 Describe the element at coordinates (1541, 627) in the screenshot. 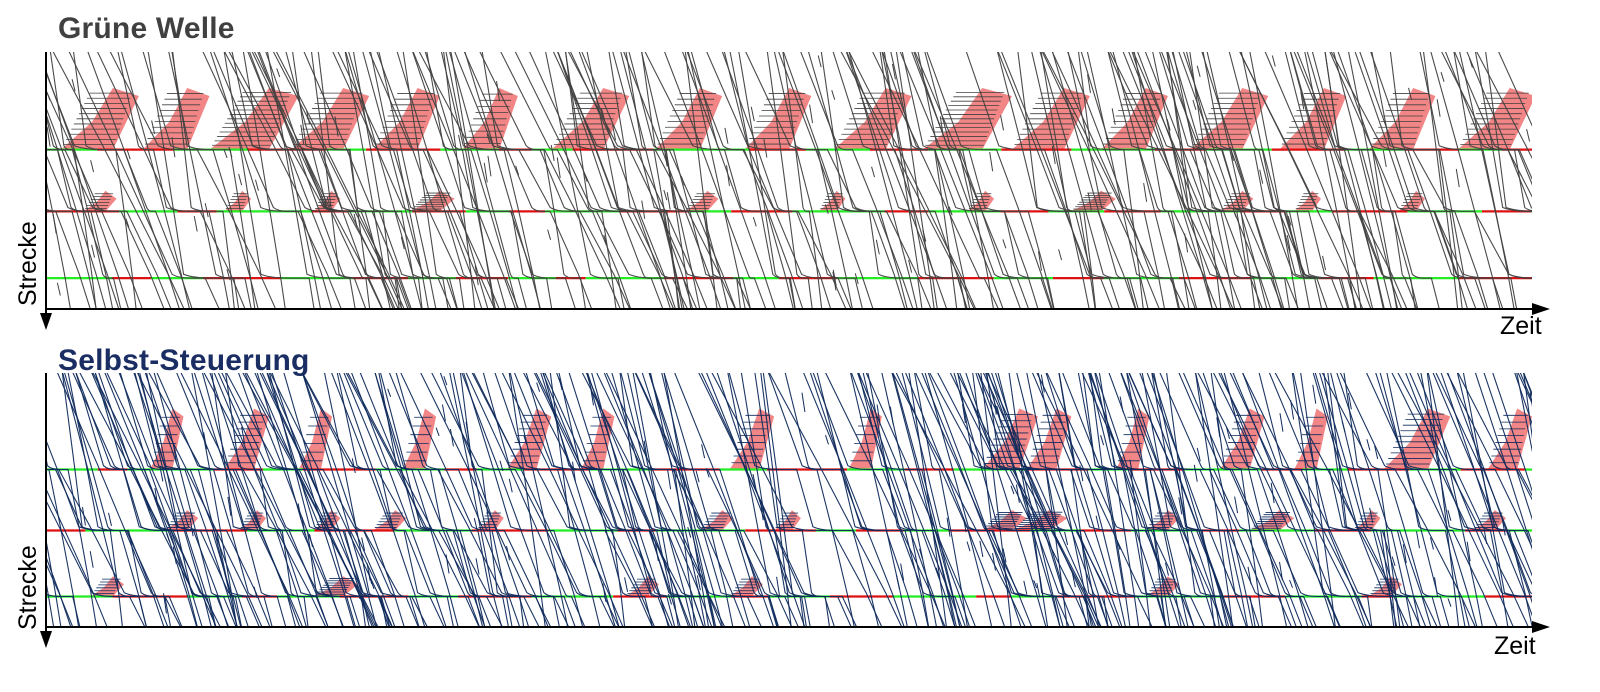

I see `x-axis-arrow` at that location.